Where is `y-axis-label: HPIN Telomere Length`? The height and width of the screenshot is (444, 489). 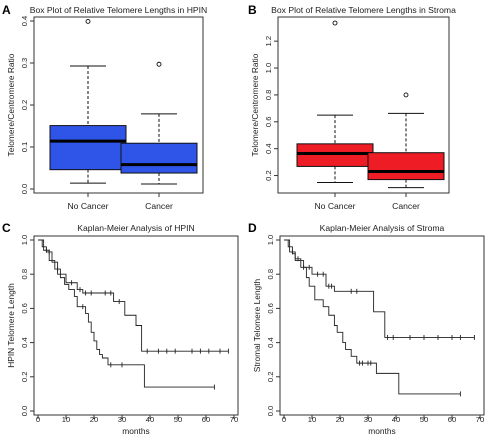
y-axis-label: HPIN Telomere Length is located at coordinates (11, 325).